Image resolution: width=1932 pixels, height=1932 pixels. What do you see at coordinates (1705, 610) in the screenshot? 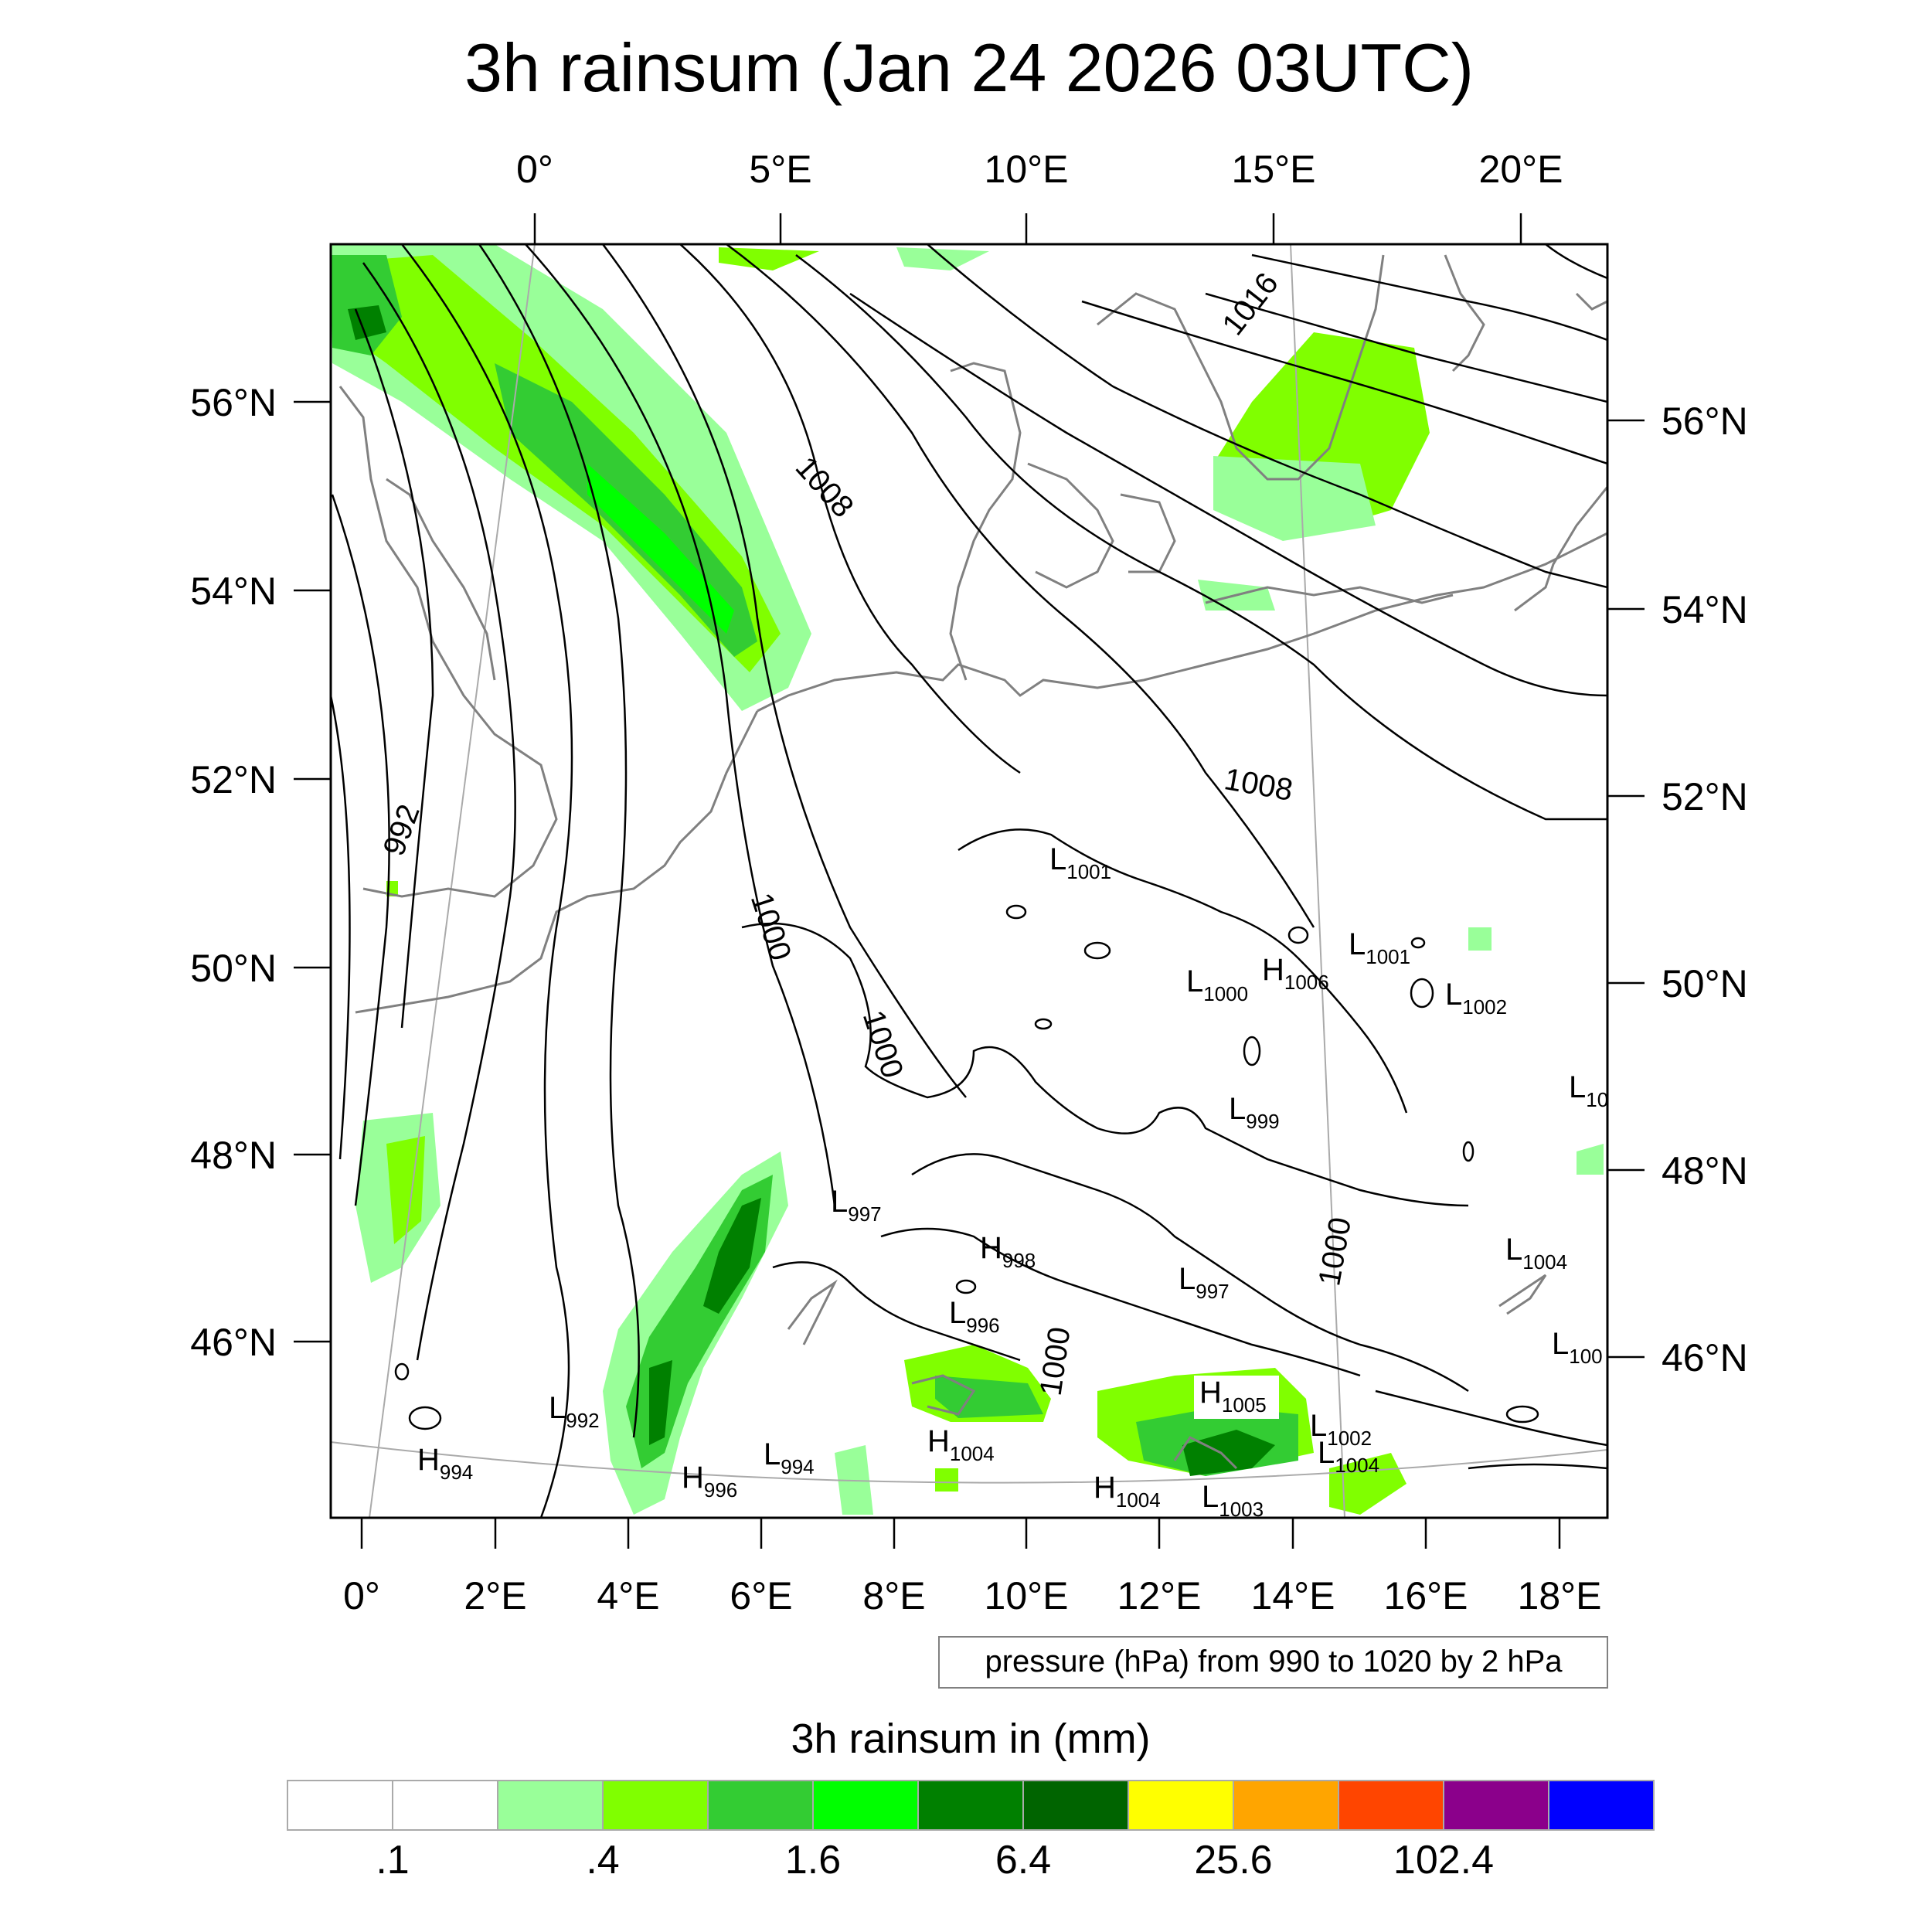
I see `right-lat-label: 54°N` at bounding box center [1705, 610].